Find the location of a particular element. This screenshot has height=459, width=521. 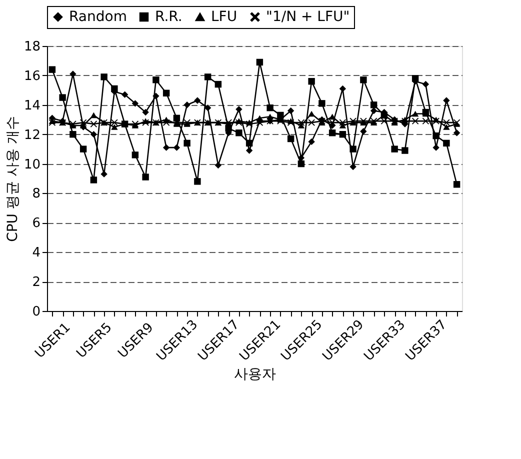

y-tick-label: 6 is located at coordinates (36, 224).